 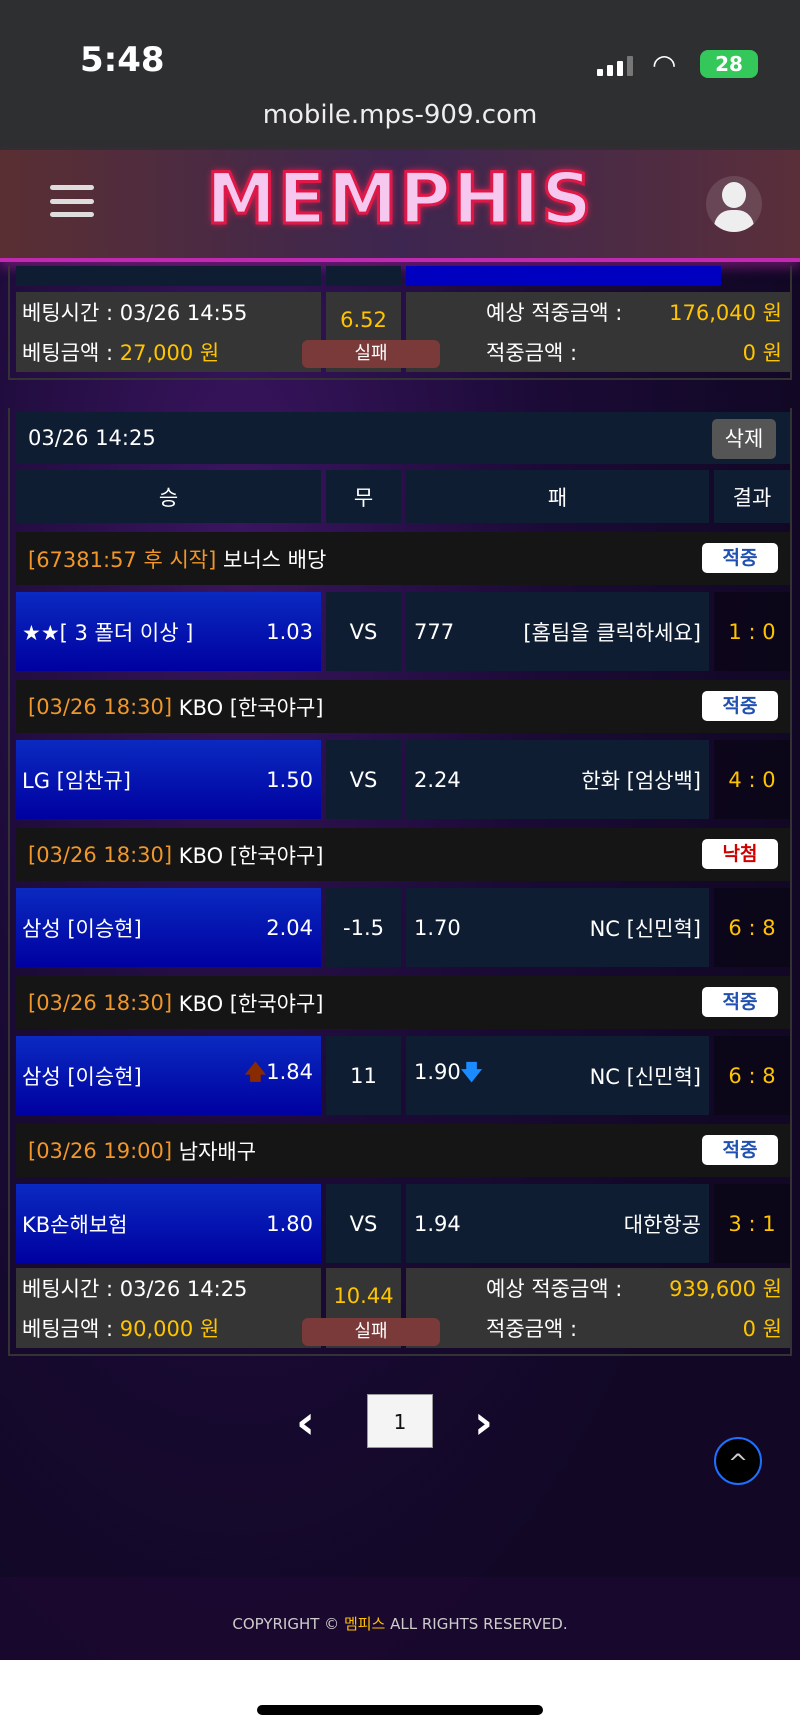 I want to click on score: 1 : 0, so click(x=752, y=631).